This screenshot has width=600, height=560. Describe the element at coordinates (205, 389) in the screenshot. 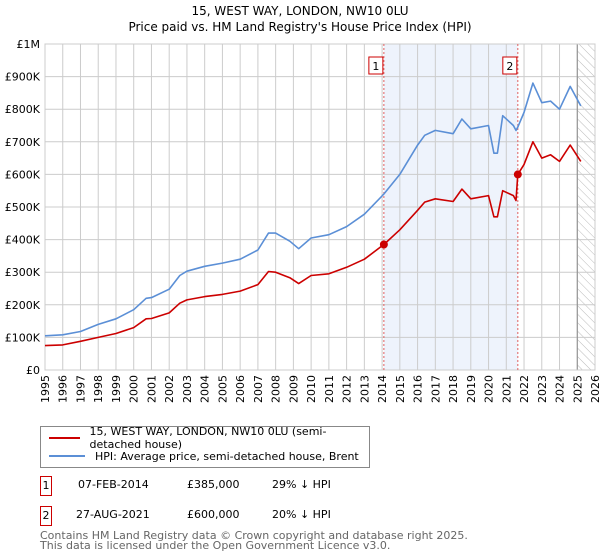

I see `x-tick-label: 2004` at that location.